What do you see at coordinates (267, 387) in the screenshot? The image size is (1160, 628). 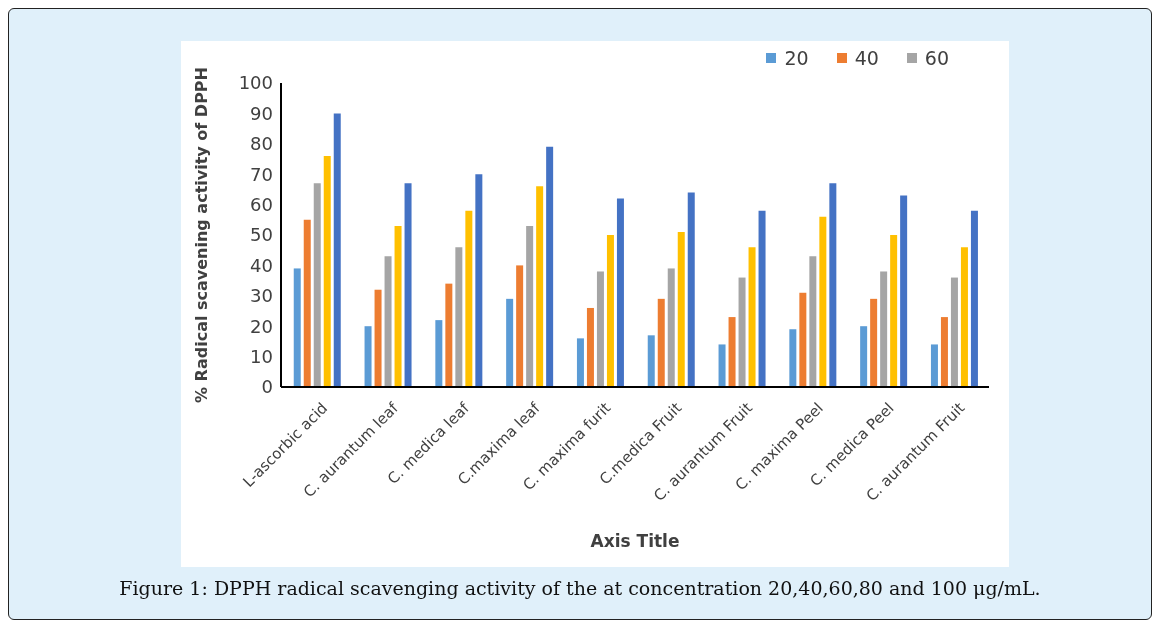 I see `y-tick-label: 0` at bounding box center [267, 387].